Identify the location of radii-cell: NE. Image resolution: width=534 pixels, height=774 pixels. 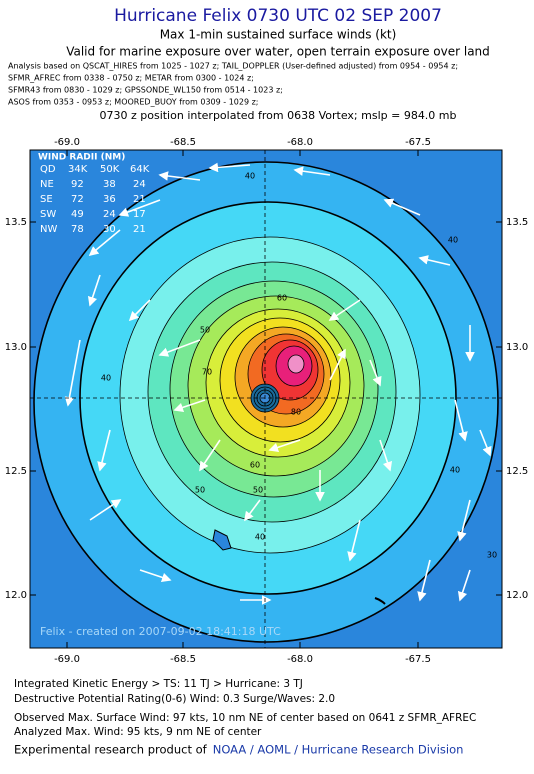
(47, 184).